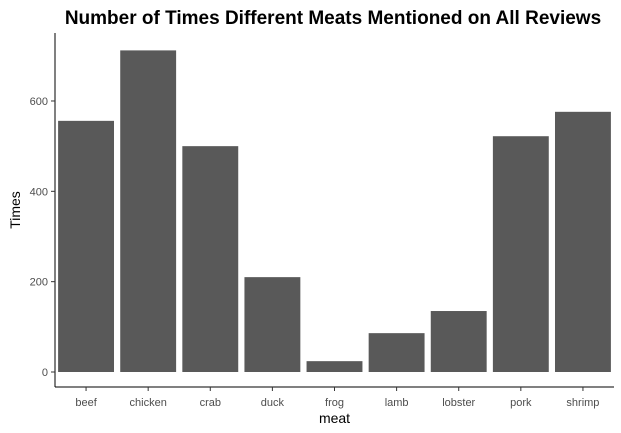  Describe the element at coordinates (148, 211) in the screenshot. I see `bar-chicken` at that location.